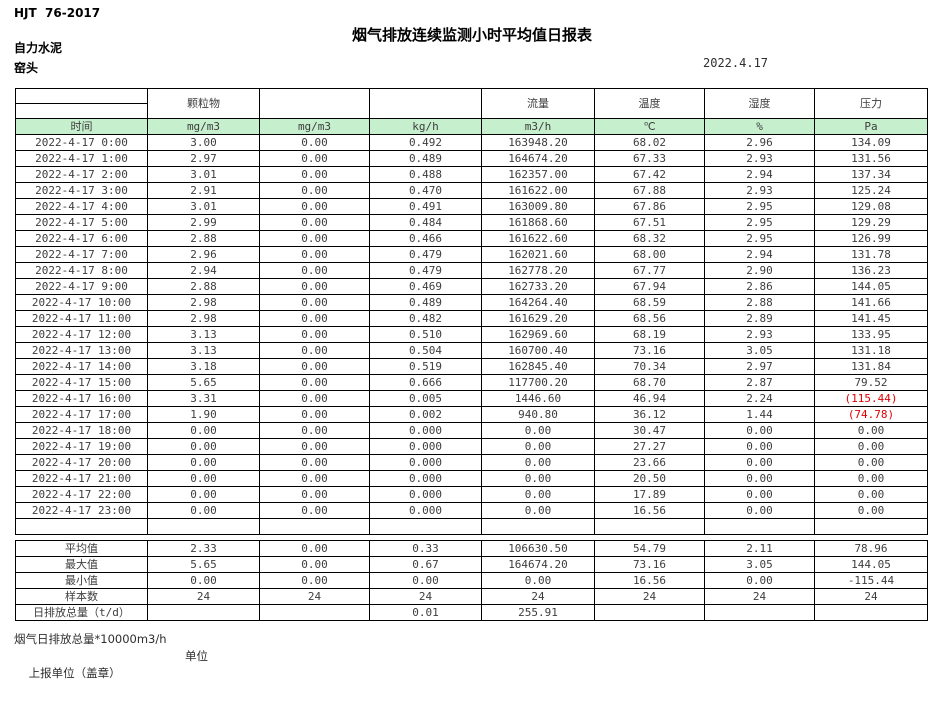  Describe the element at coordinates (649, 446) in the screenshot. I see `value-cell: 27.27` at that location.